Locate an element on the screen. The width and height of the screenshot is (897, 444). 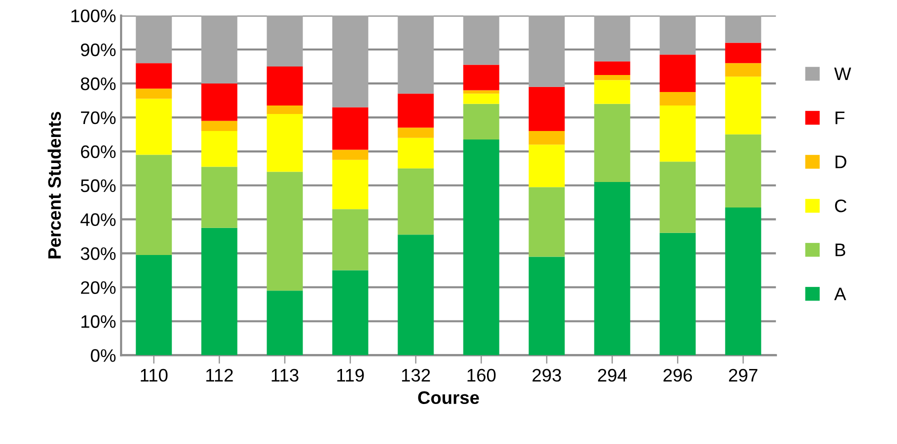
x-tick-label: 160 is located at coordinates (482, 375).